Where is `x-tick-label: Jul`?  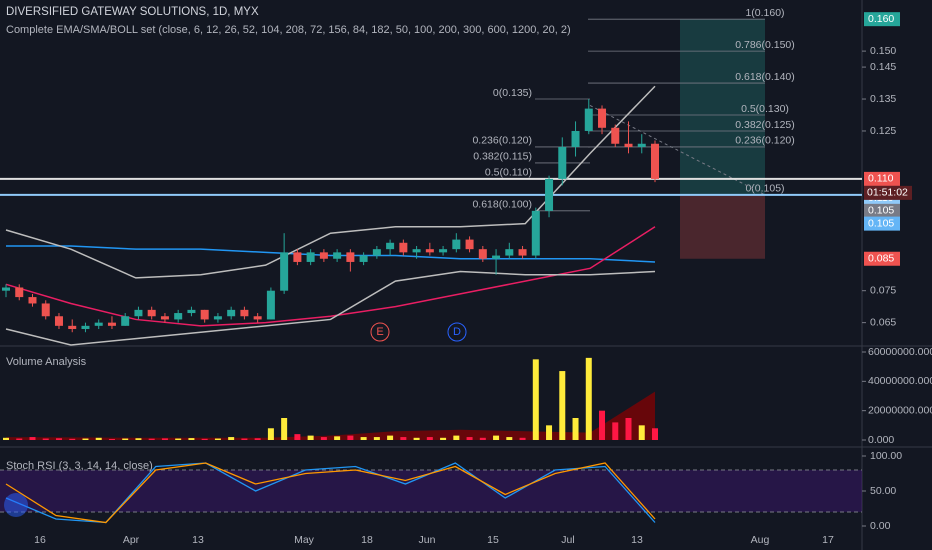
x-tick-label: Jul is located at coordinates (567, 540).